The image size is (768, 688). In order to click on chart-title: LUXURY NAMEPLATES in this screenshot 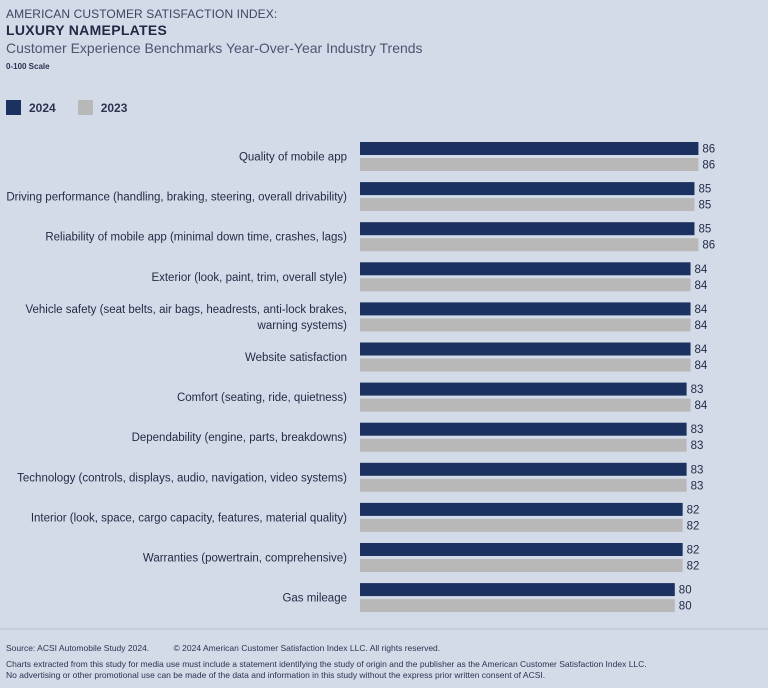, I will do `click(87, 30)`.